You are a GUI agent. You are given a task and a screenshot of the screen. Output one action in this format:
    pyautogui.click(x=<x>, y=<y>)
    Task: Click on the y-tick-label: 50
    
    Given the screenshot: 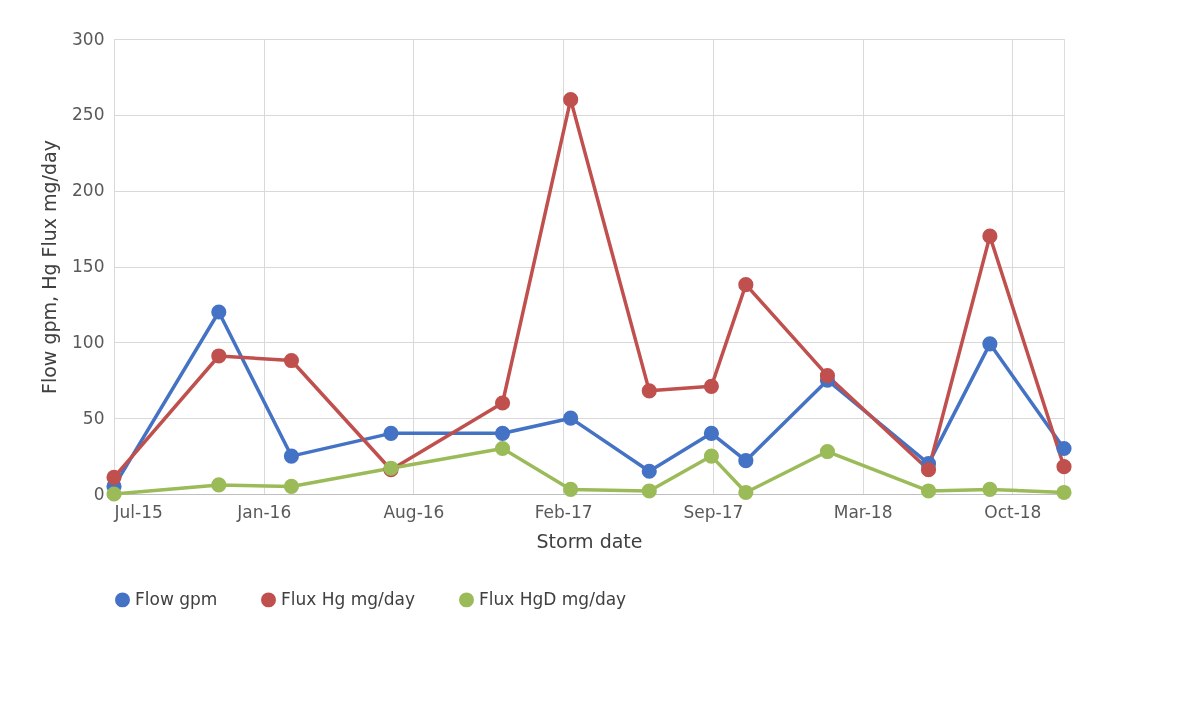 What is the action you would take?
    pyautogui.click(x=93, y=417)
    